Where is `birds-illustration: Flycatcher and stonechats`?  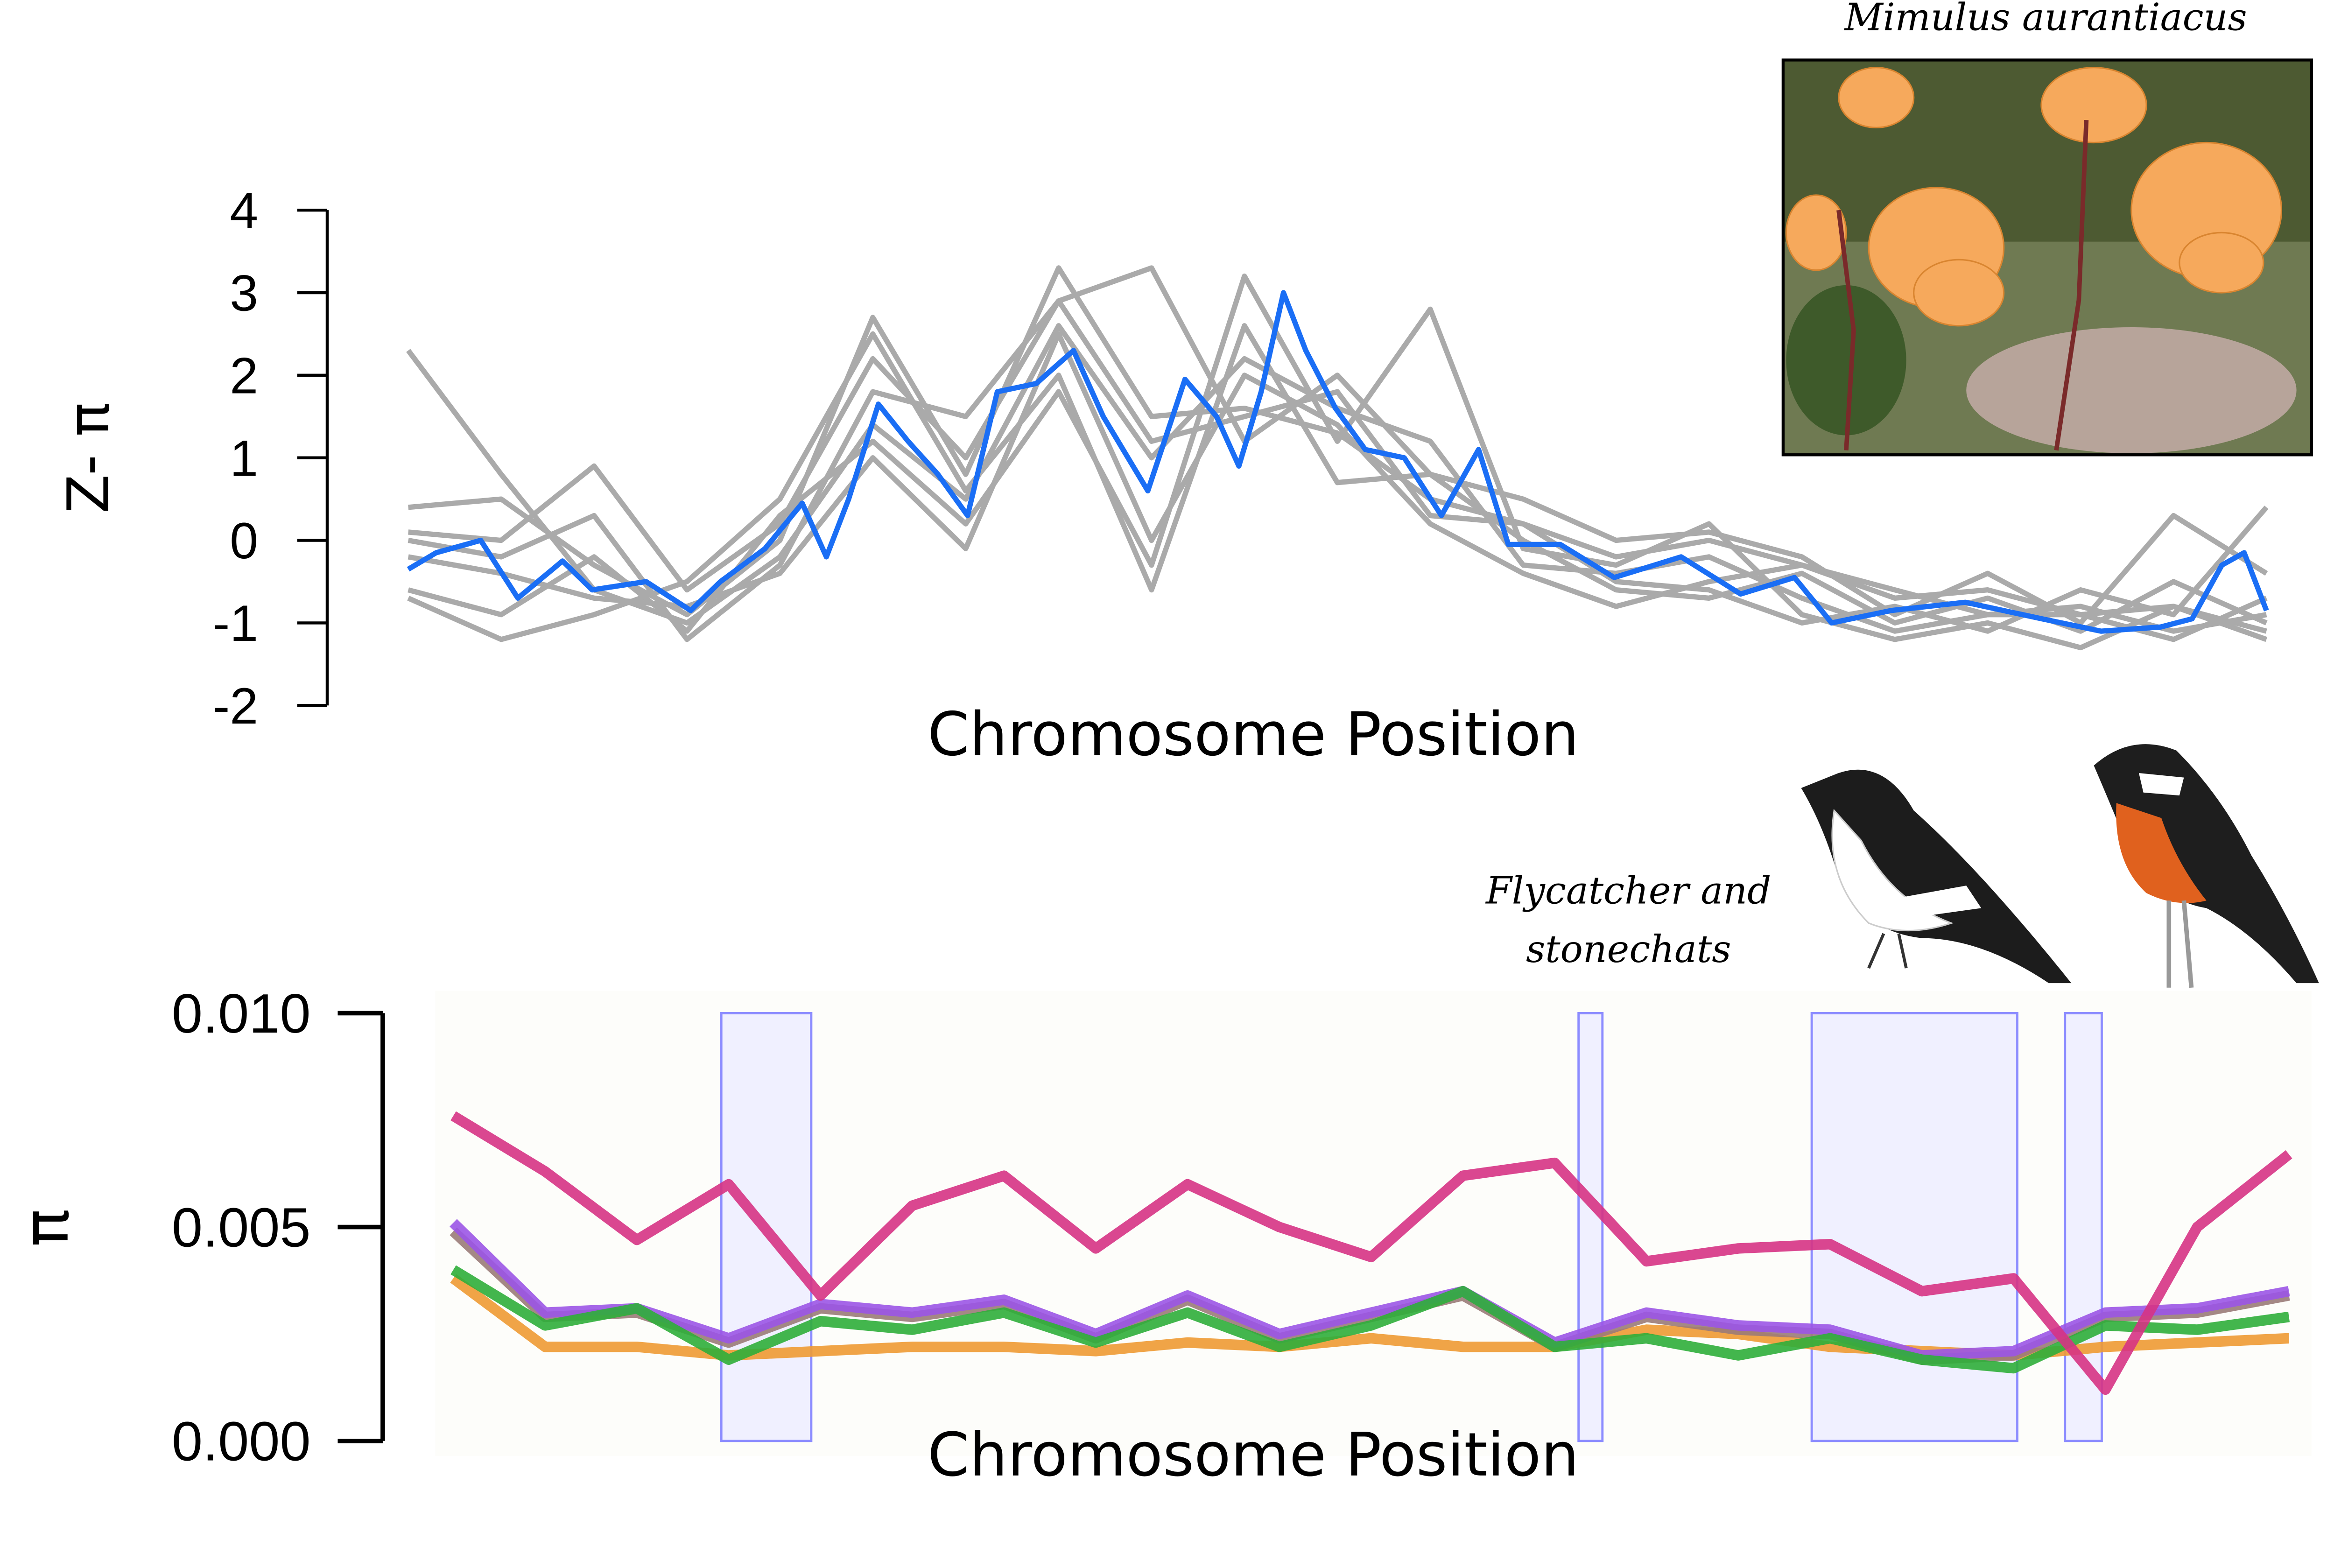 birds-illustration: Flycatcher and stonechats is located at coordinates (1902, 866).